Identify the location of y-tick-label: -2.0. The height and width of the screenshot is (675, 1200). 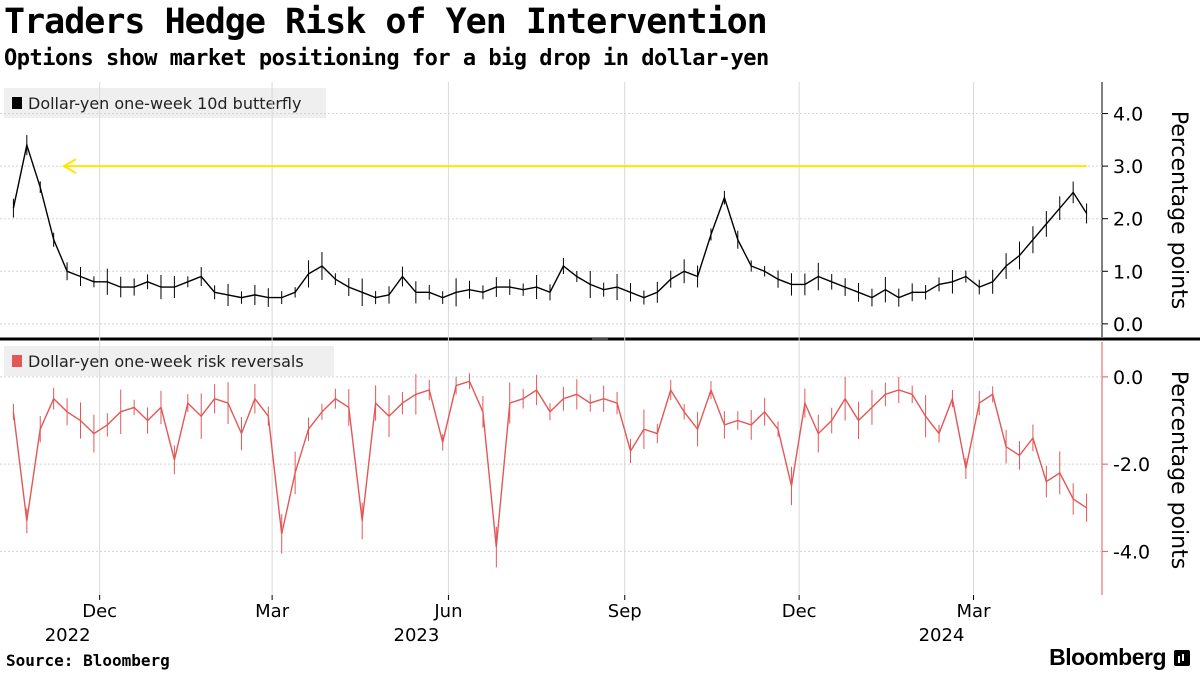
(1131, 465).